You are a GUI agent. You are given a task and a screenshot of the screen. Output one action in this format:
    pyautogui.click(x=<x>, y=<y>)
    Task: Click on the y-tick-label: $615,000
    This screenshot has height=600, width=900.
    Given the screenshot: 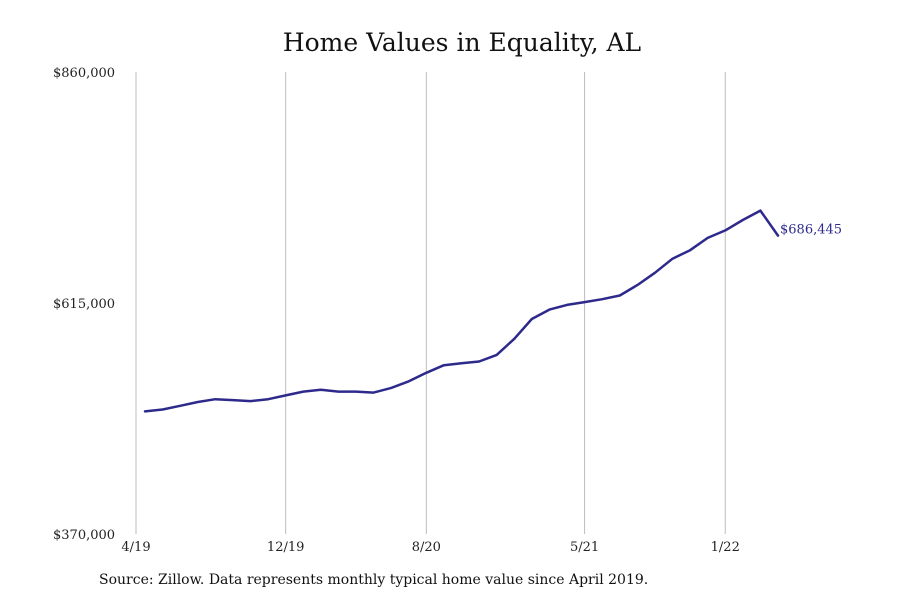 What is the action you would take?
    pyautogui.click(x=84, y=304)
    